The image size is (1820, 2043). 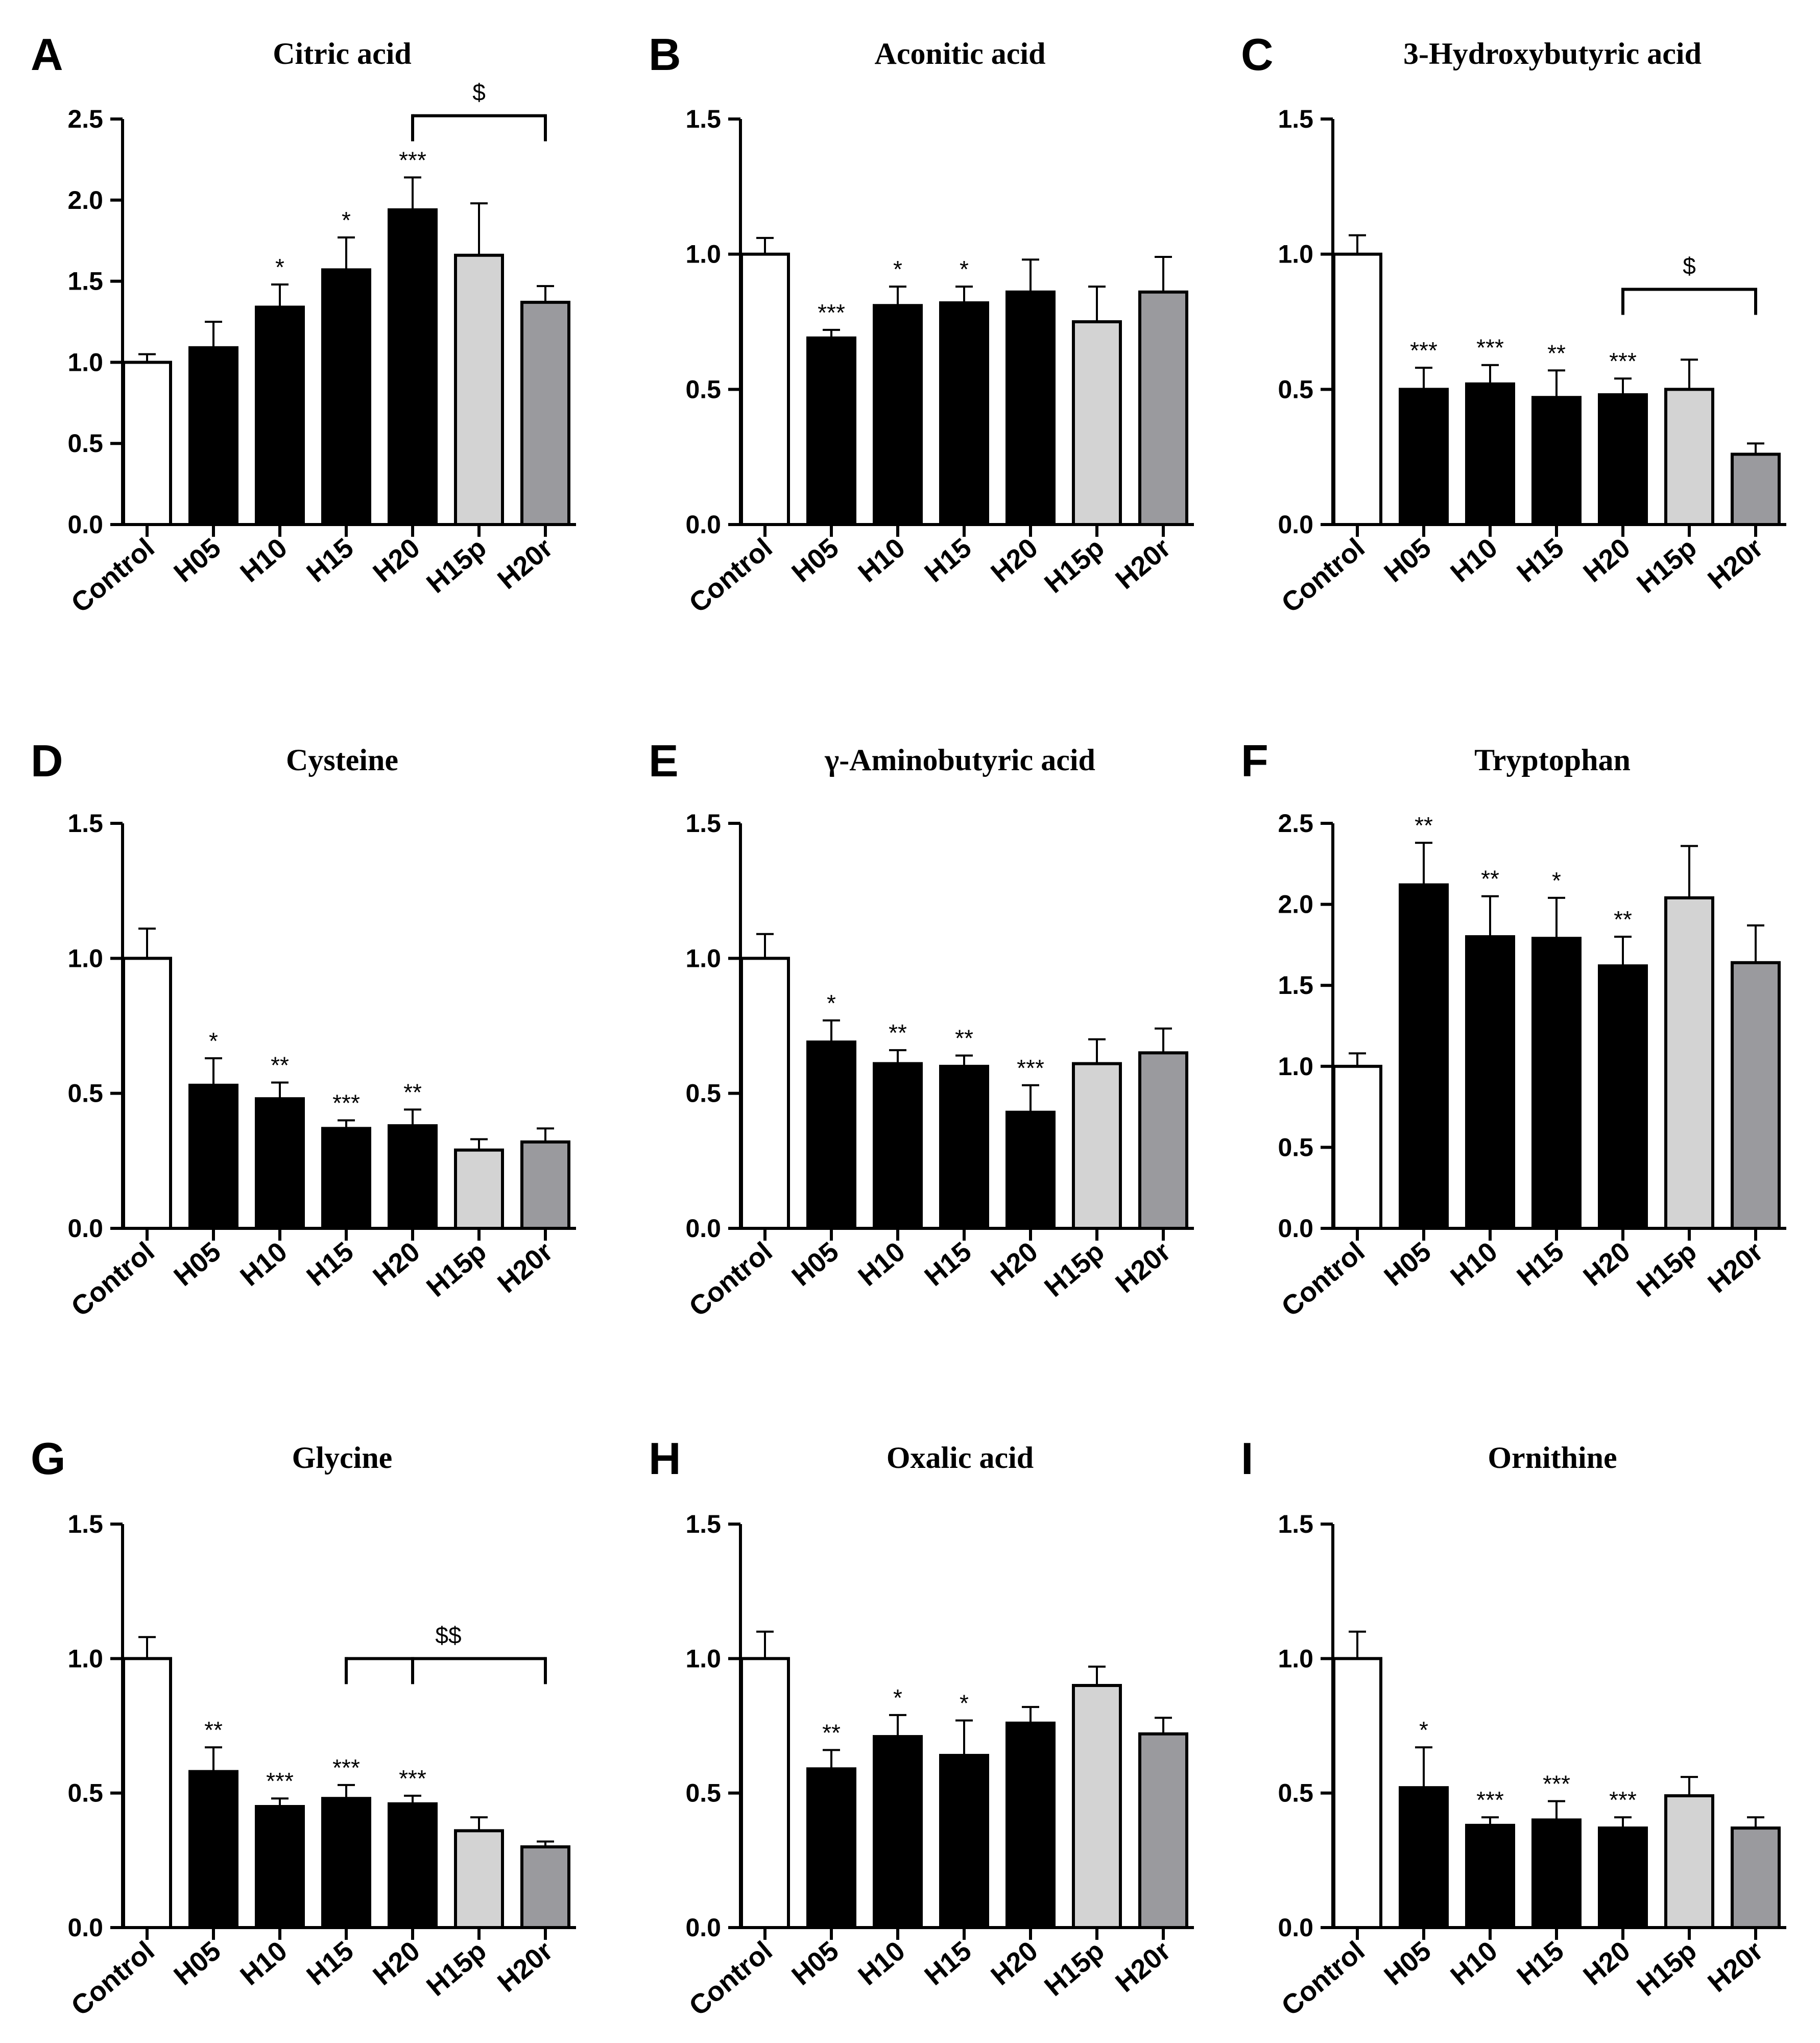 I want to click on panel-a-category-label: H20r, so click(x=525, y=564).